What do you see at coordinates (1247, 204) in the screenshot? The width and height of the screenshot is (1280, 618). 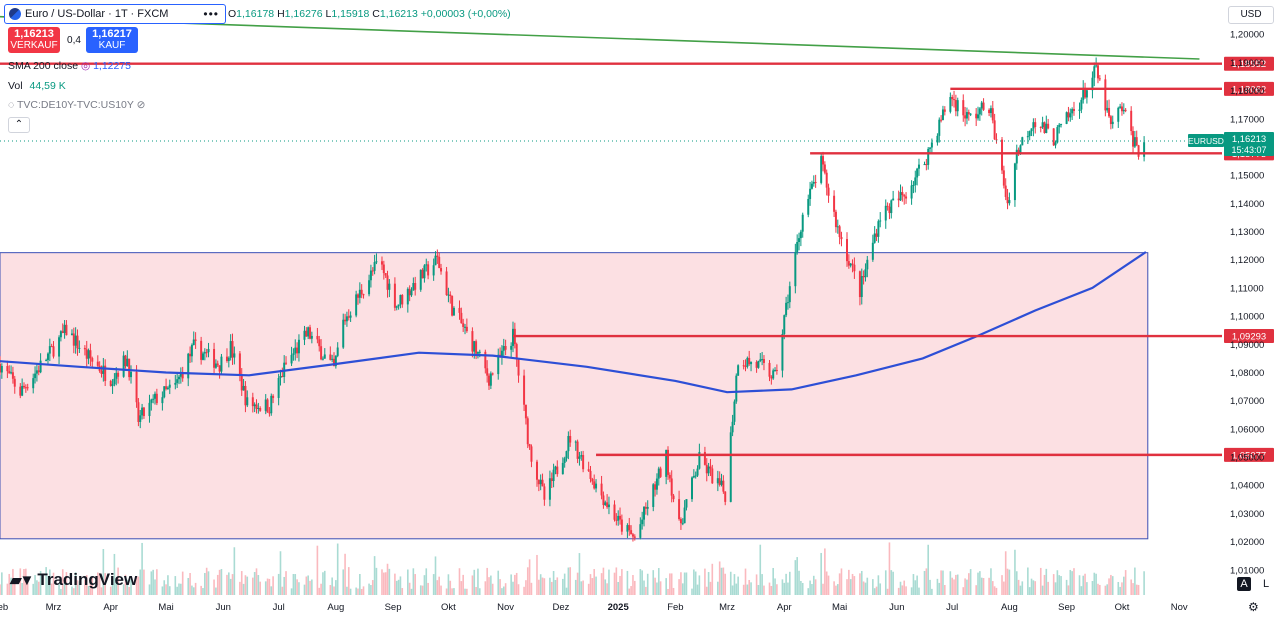 I see `y-tick-label: 1,14000` at bounding box center [1247, 204].